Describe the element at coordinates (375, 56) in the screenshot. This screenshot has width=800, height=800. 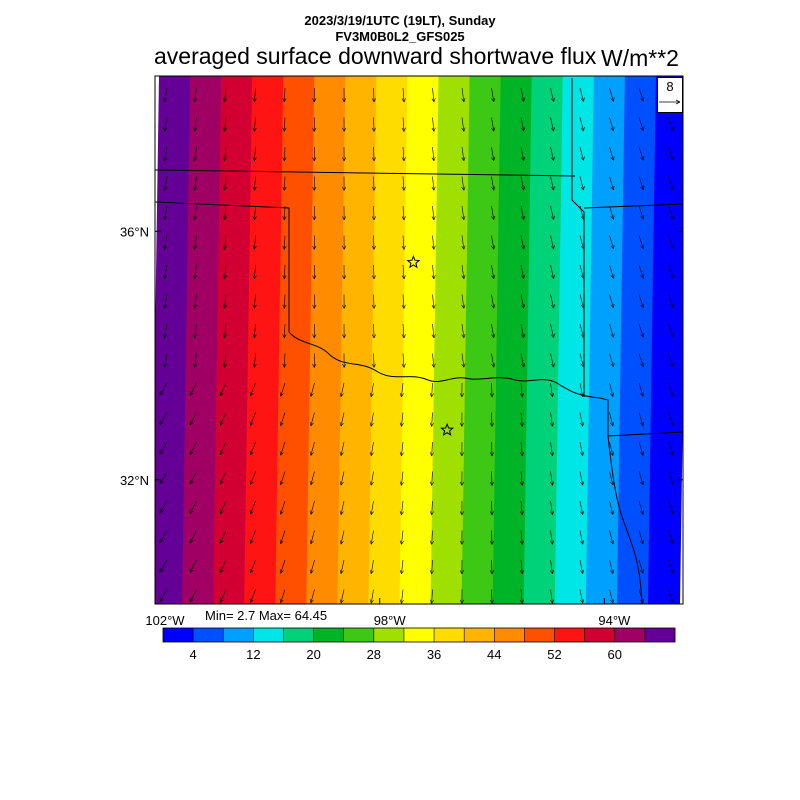
I see `map-title: averaged surface downward shortwave flux` at that location.